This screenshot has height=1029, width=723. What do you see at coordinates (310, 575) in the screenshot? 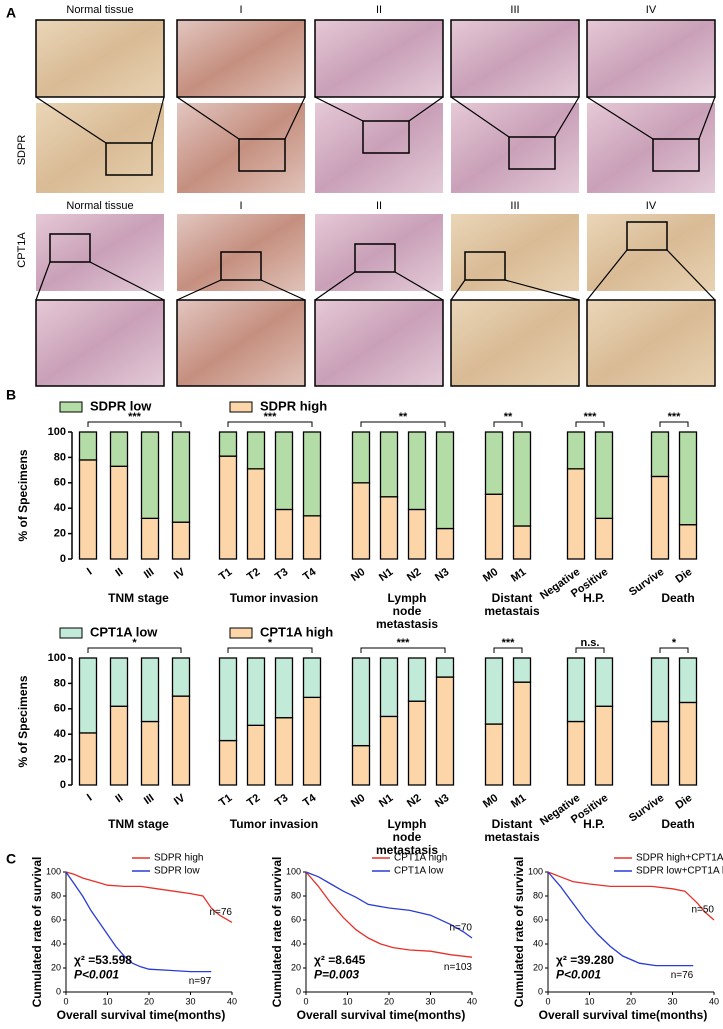
I see `x-tick-label: T4` at bounding box center [310, 575].